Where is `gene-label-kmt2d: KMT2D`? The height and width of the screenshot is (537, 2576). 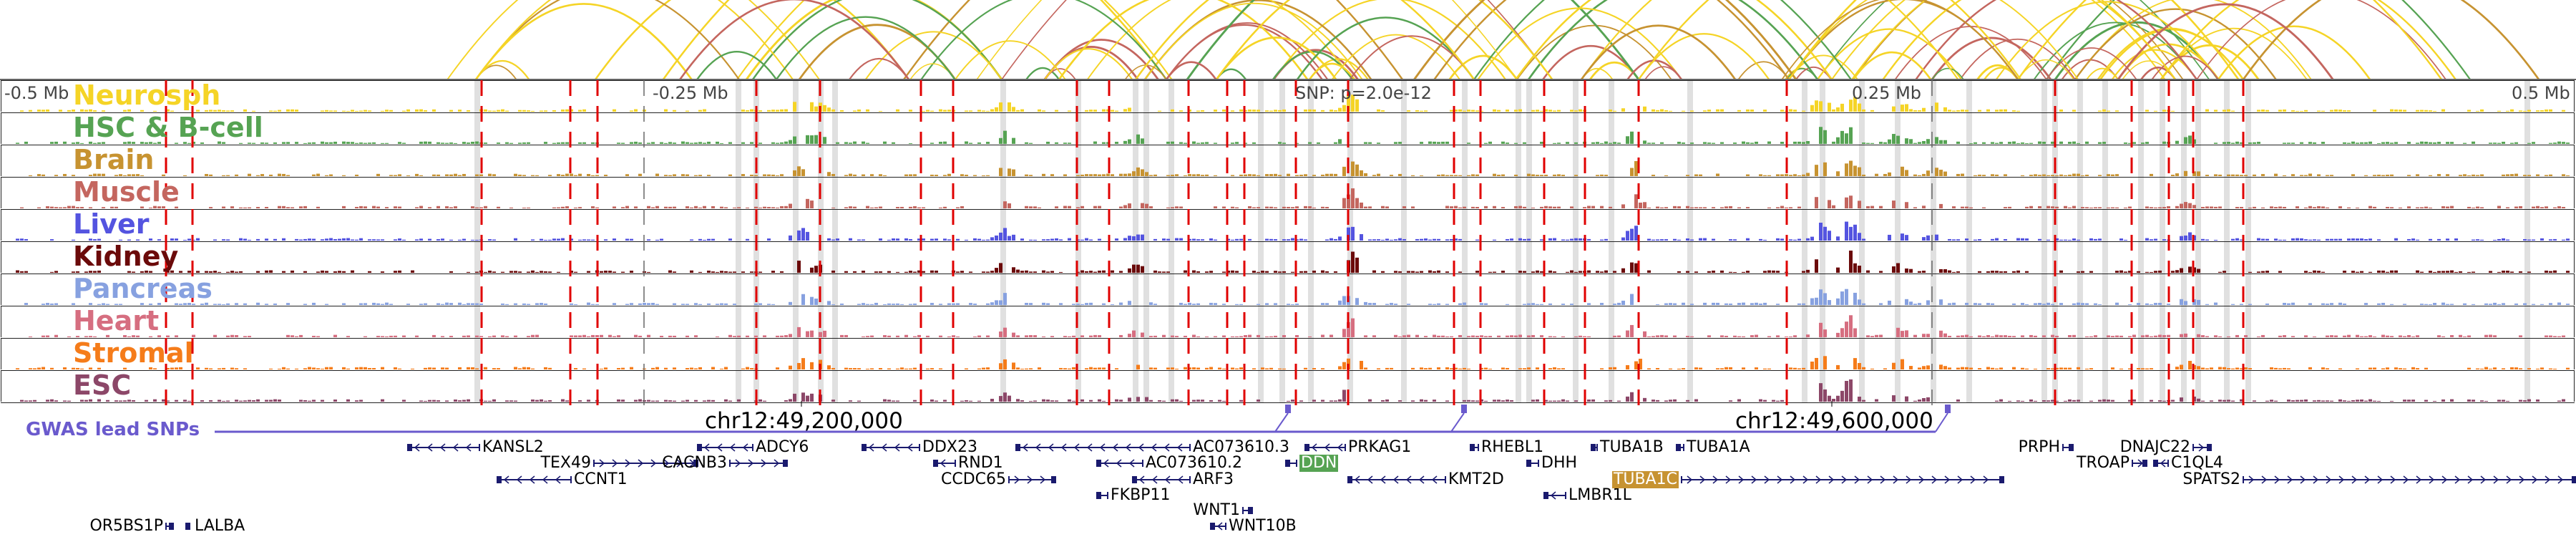
gene-label-kmt2d: KMT2D is located at coordinates (1476, 479).